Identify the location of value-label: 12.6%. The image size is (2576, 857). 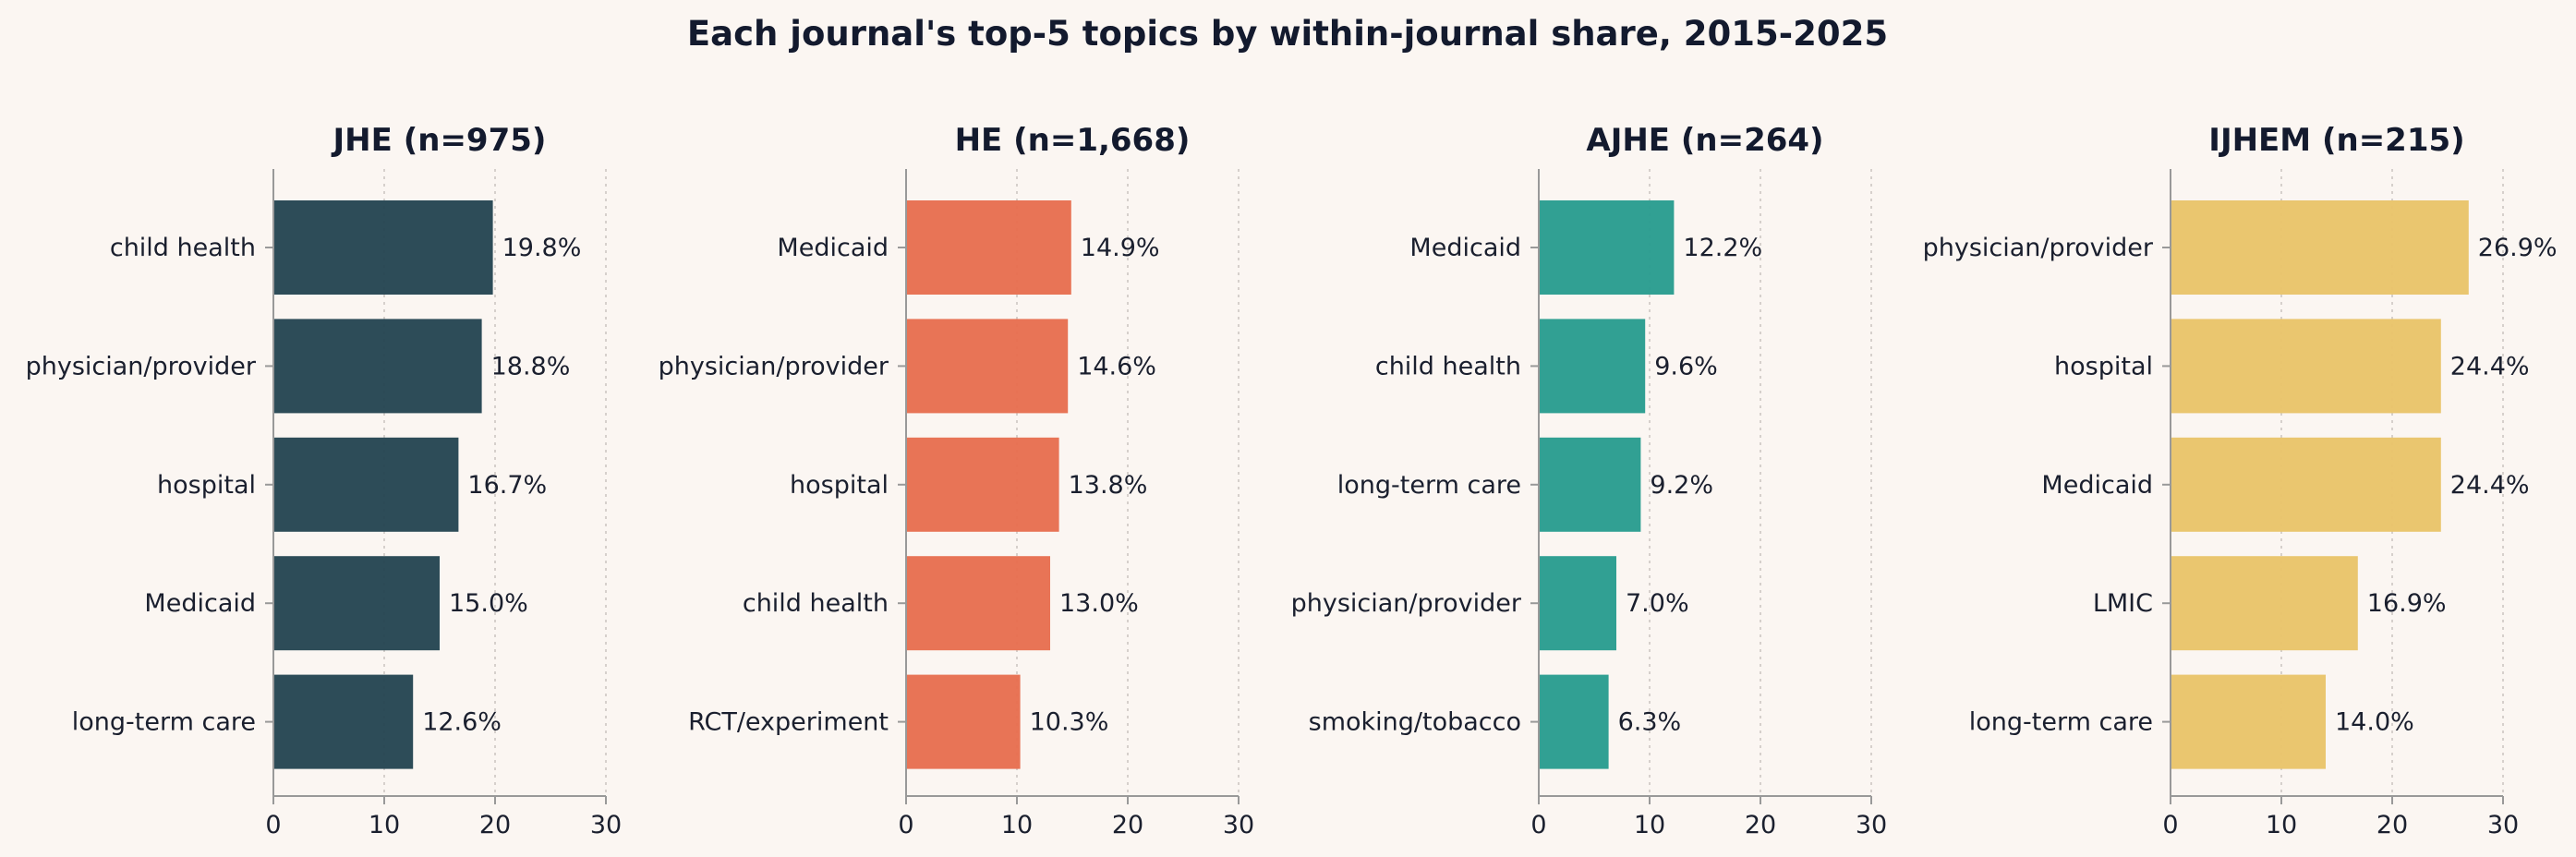
(462, 722).